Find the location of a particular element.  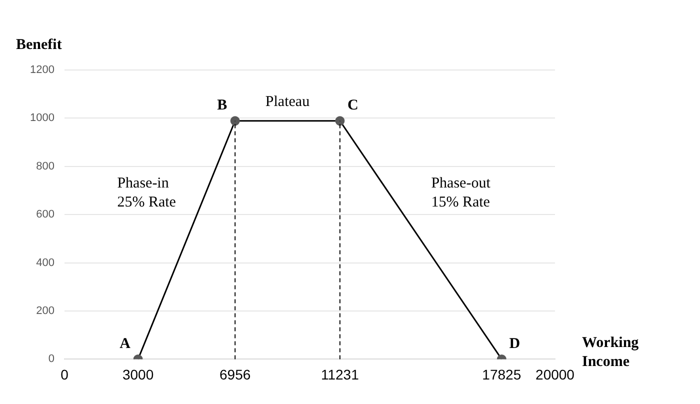

y-tick-label: 400 is located at coordinates (45, 262).